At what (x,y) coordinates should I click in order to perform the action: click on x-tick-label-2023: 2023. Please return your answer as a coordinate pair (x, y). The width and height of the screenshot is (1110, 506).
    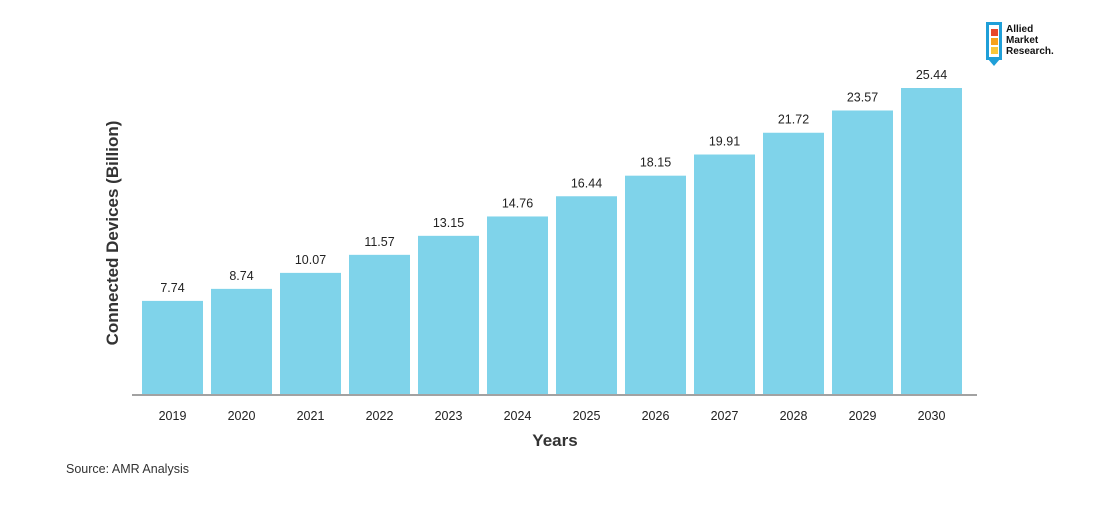
    Looking at the image, I should click on (449, 416).